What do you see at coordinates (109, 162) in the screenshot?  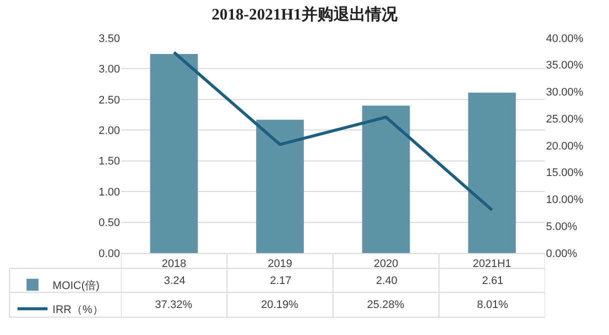 I see `y-tick-label: 1.50` at bounding box center [109, 162].